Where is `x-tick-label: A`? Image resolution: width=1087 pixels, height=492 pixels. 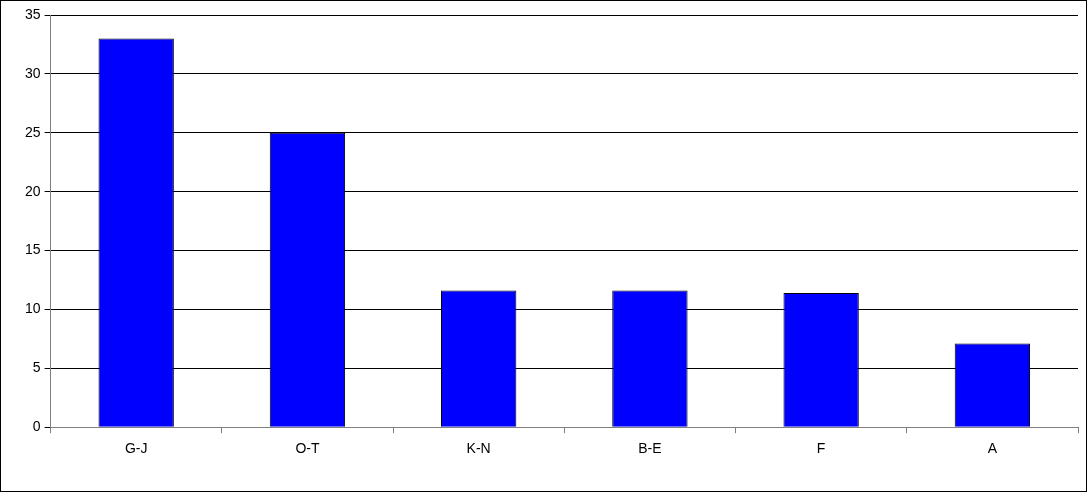 x-tick-label: A is located at coordinates (992, 448).